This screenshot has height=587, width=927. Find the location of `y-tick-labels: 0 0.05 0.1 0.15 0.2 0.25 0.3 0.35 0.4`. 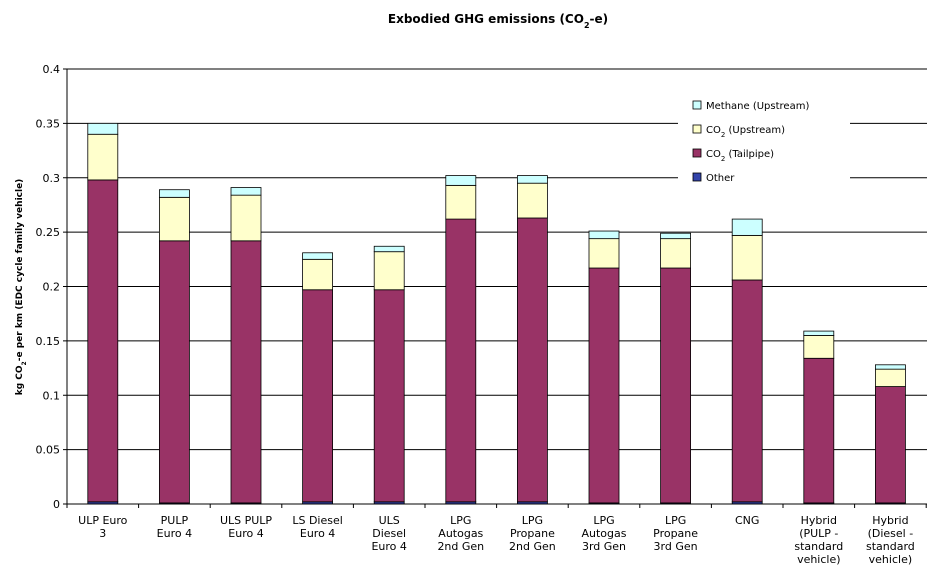

y-tick-labels: 0 0.05 0.1 0.15 0.2 0.25 0.3 0.35 0.4 is located at coordinates (48, 287).